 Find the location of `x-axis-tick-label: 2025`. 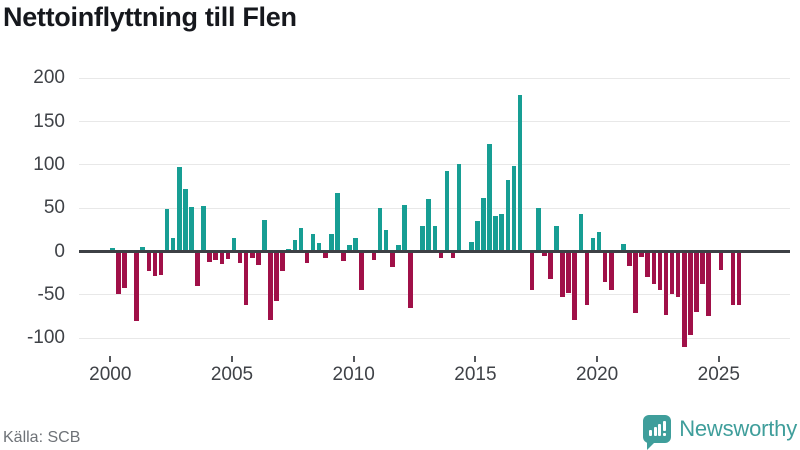

x-axis-tick-label: 2025 is located at coordinates (718, 374).